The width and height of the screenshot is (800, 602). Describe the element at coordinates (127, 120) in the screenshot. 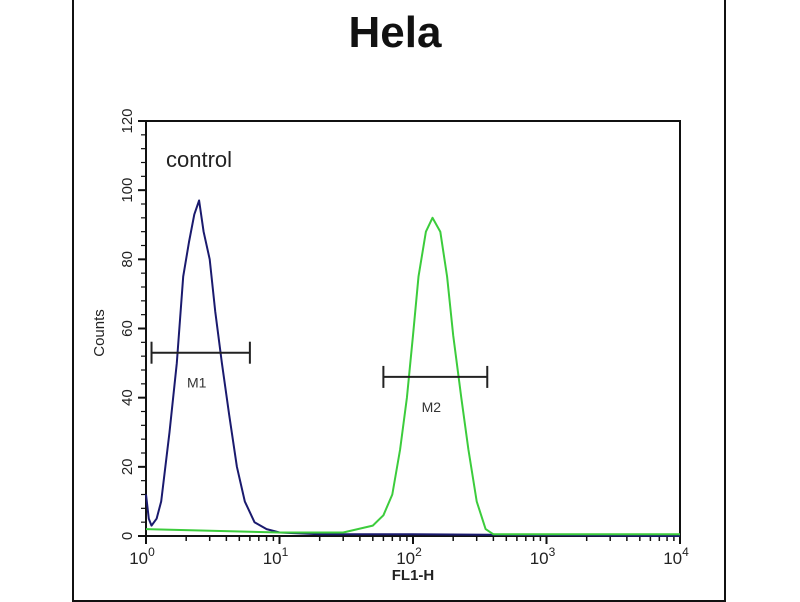

I see `y-tick-label: 120` at that location.